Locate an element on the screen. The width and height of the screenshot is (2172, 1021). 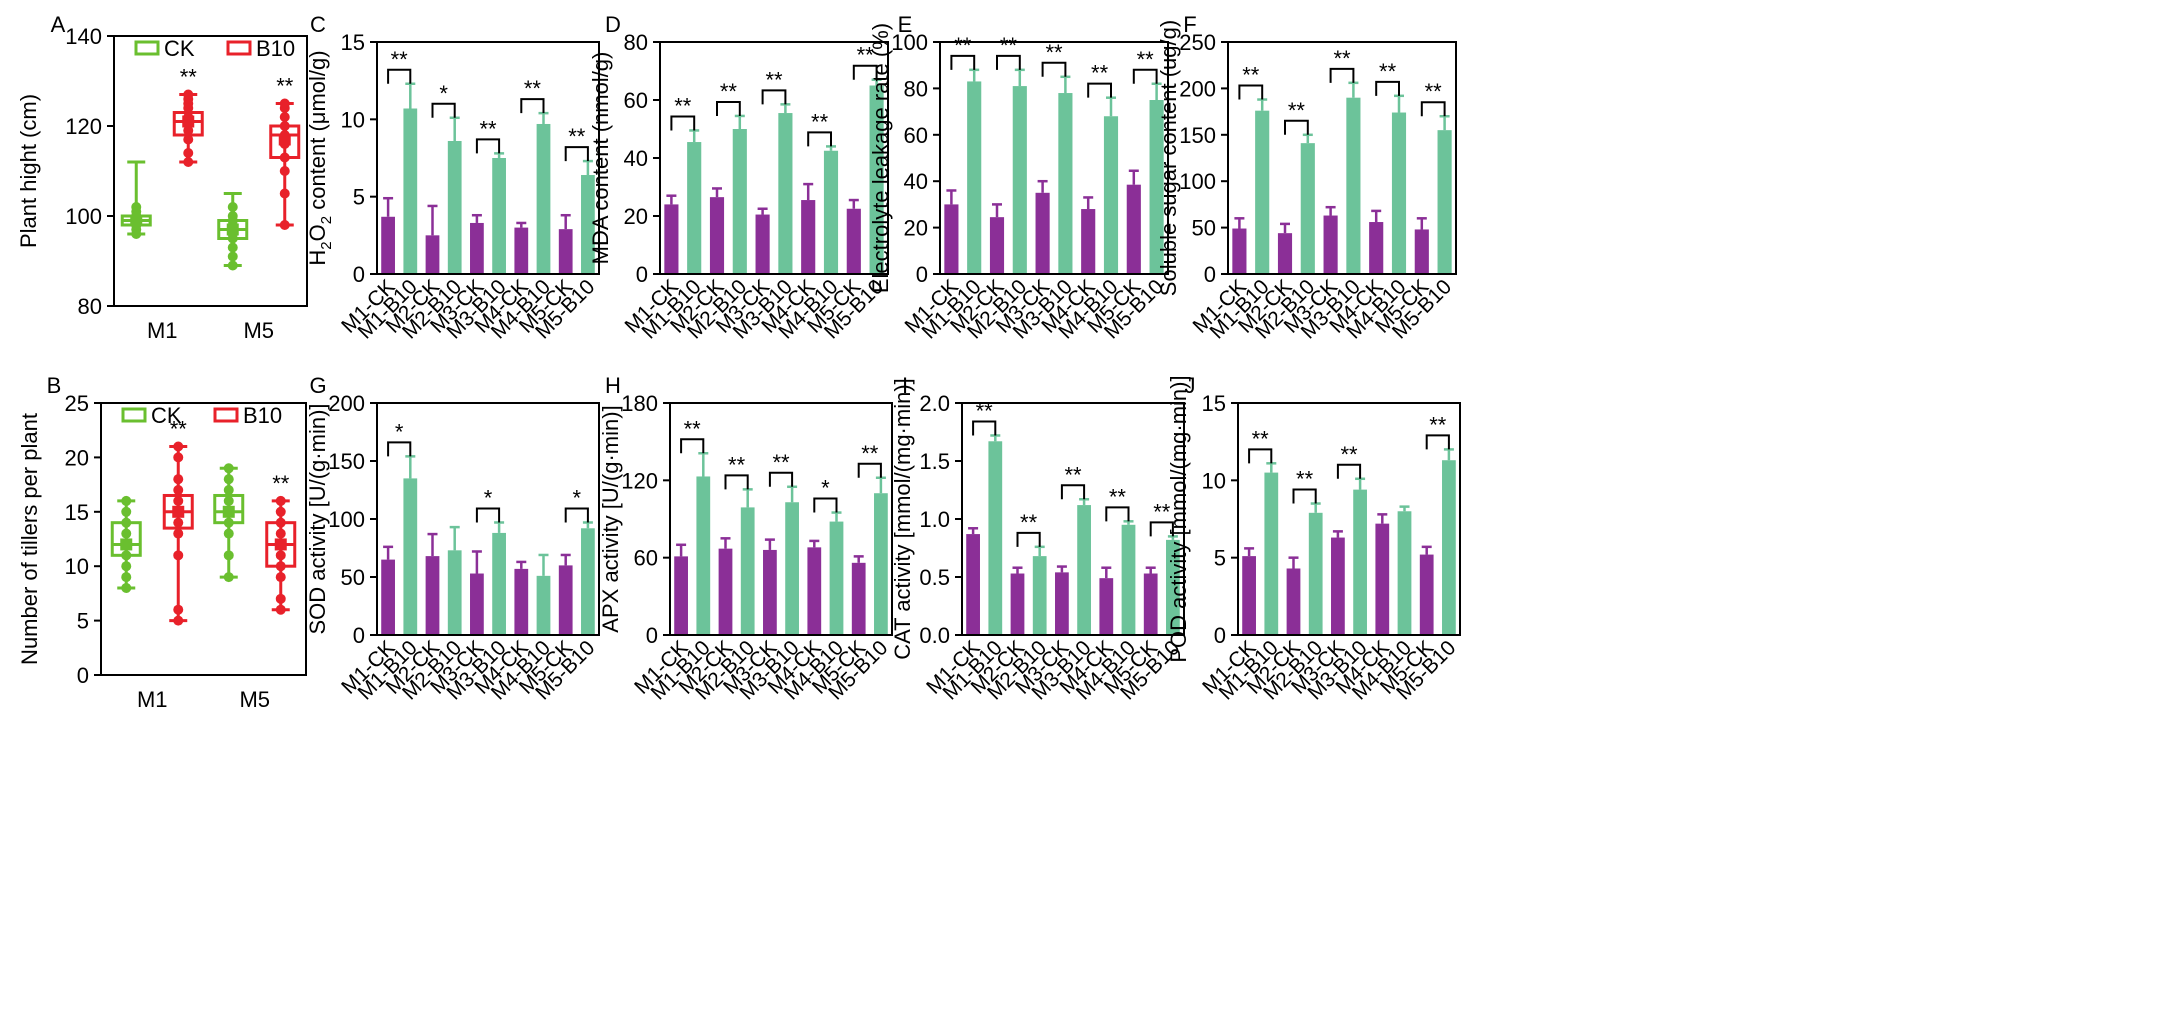
panel-letter: B is located at coordinates (54, 385).